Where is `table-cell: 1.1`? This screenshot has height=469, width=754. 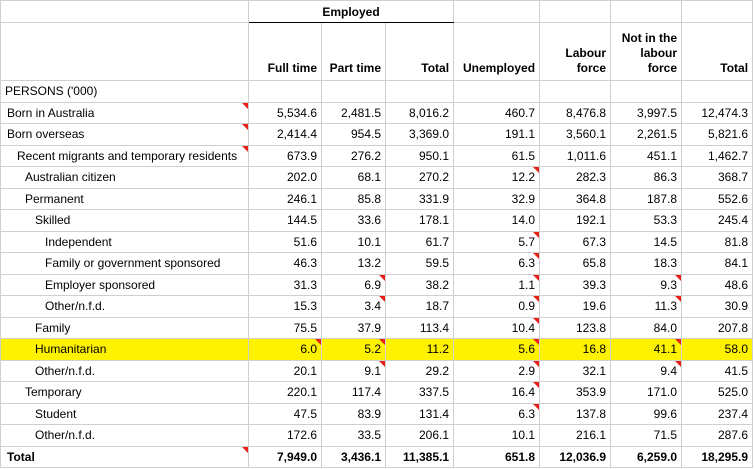 table-cell: 1.1 is located at coordinates (497, 284).